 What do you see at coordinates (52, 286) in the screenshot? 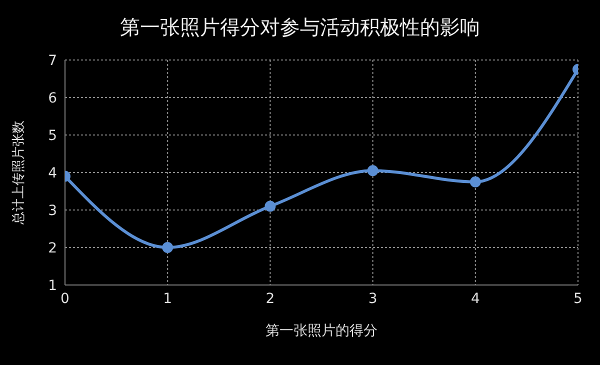
I see `y-tick-label: 1` at bounding box center [52, 286].